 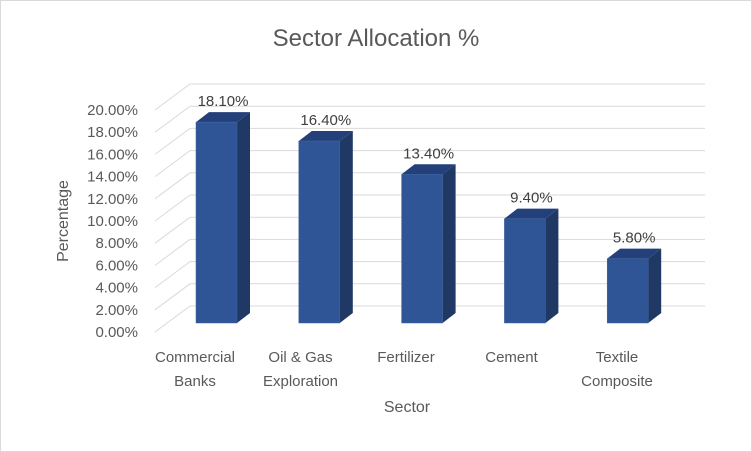 What do you see at coordinates (116, 243) in the screenshot?
I see `y-tick-label: 8.00%` at bounding box center [116, 243].